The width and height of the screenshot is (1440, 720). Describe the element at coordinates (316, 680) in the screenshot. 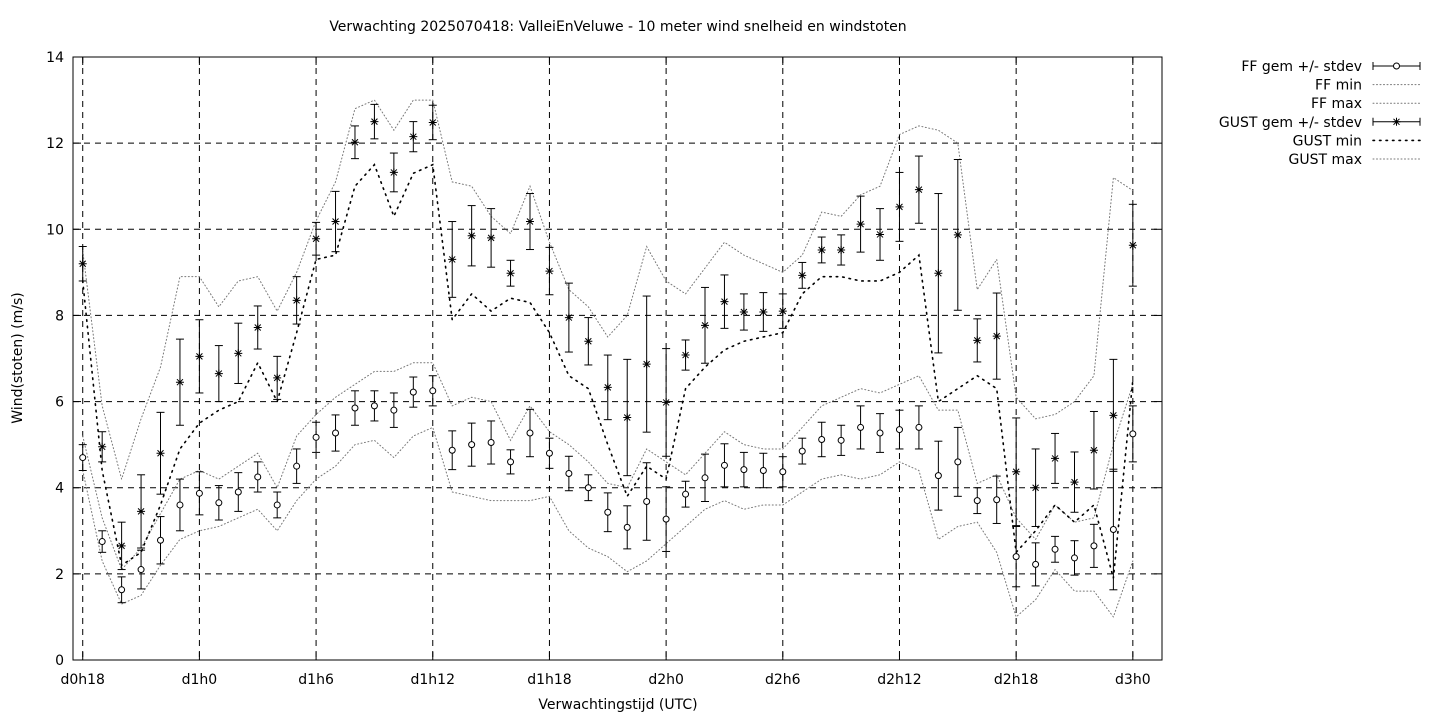

I see `x-tick-label: d1h6` at that location.